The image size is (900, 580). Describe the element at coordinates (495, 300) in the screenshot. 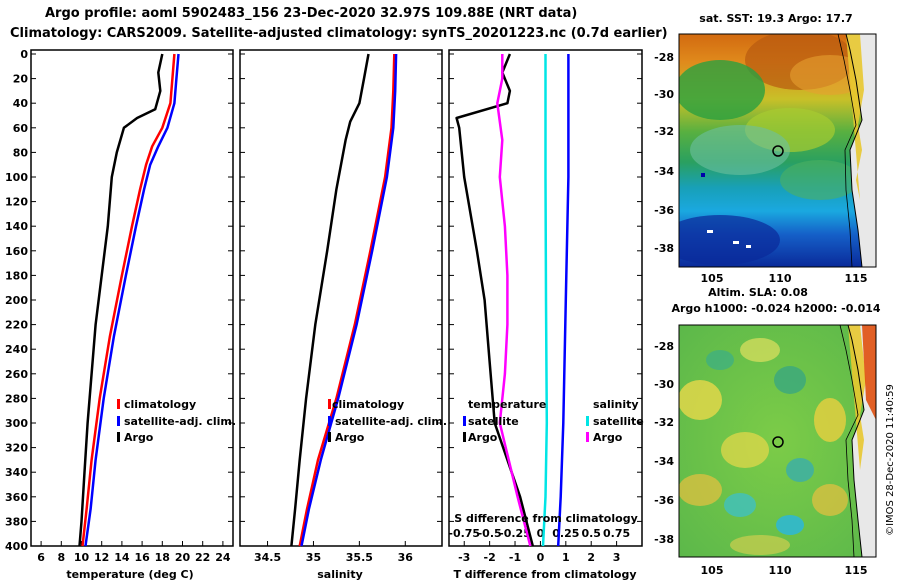

I see `series-line-t-argo` at that location.